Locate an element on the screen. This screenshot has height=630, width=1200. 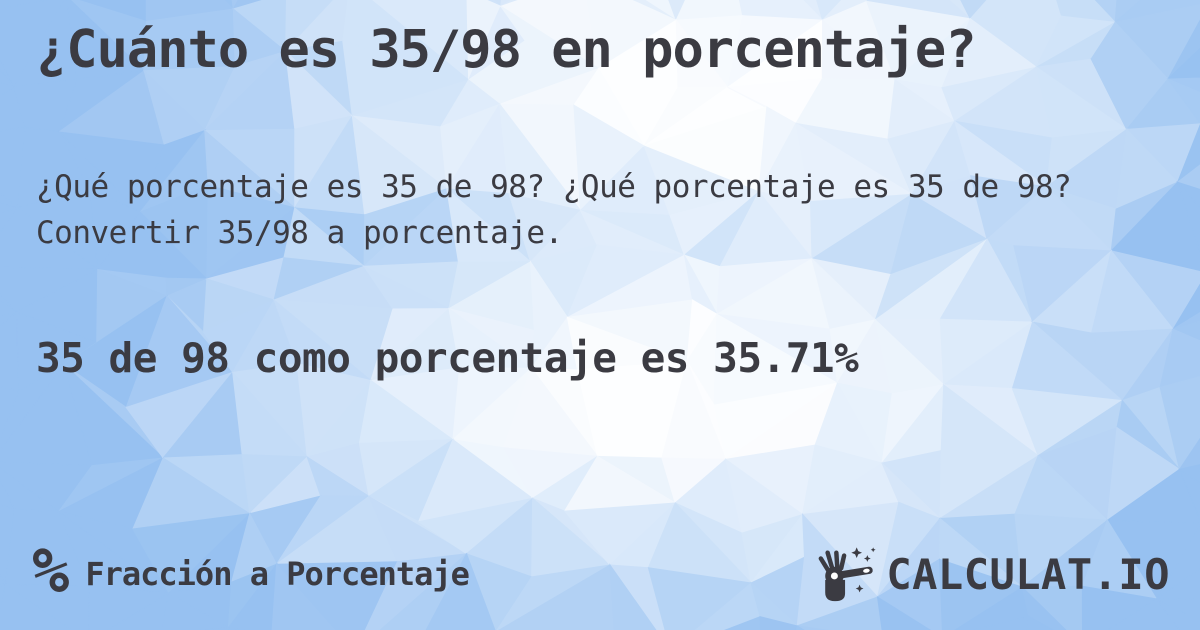
brand-name: CALCULAT.IO is located at coordinates (1028, 574).